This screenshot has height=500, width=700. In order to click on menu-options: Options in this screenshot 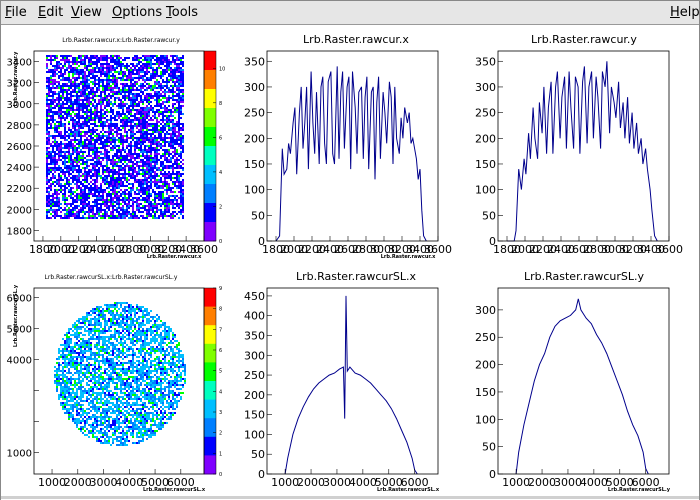, I will do `click(137, 12)`.